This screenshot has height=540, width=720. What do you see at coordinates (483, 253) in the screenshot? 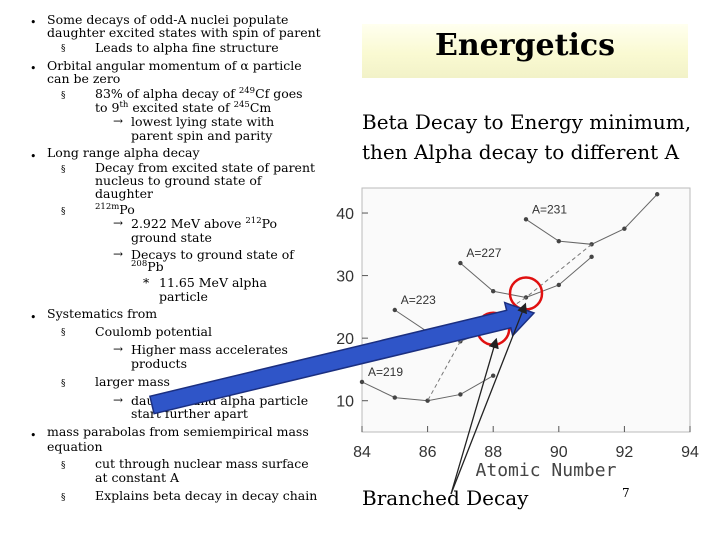
I see `series-label: A=227` at bounding box center [483, 253].